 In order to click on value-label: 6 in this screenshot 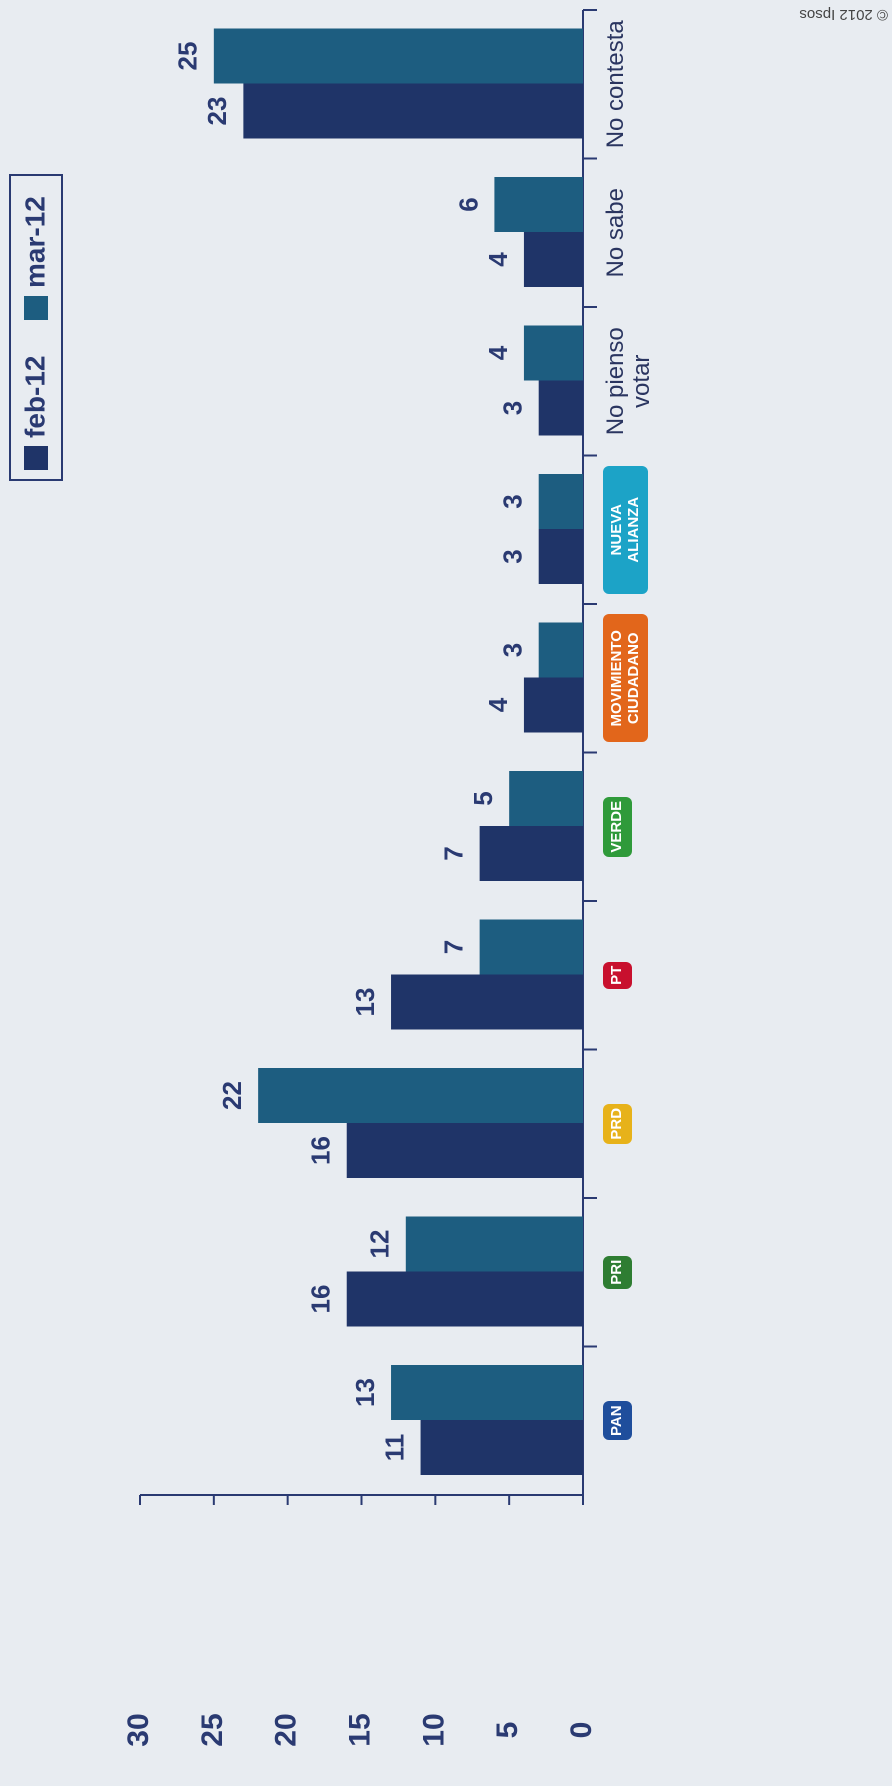, I will do `click(468, 204)`.